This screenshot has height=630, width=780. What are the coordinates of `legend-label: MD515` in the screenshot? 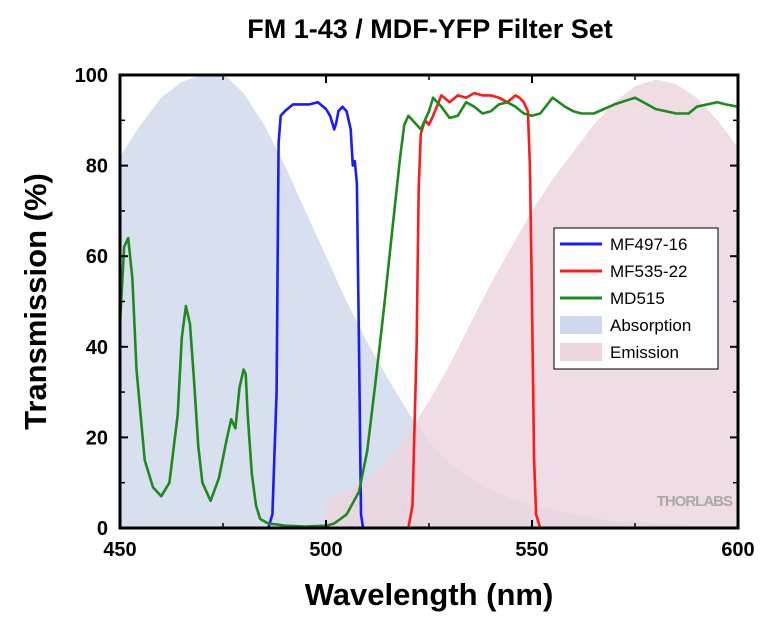 It's located at (637, 298).